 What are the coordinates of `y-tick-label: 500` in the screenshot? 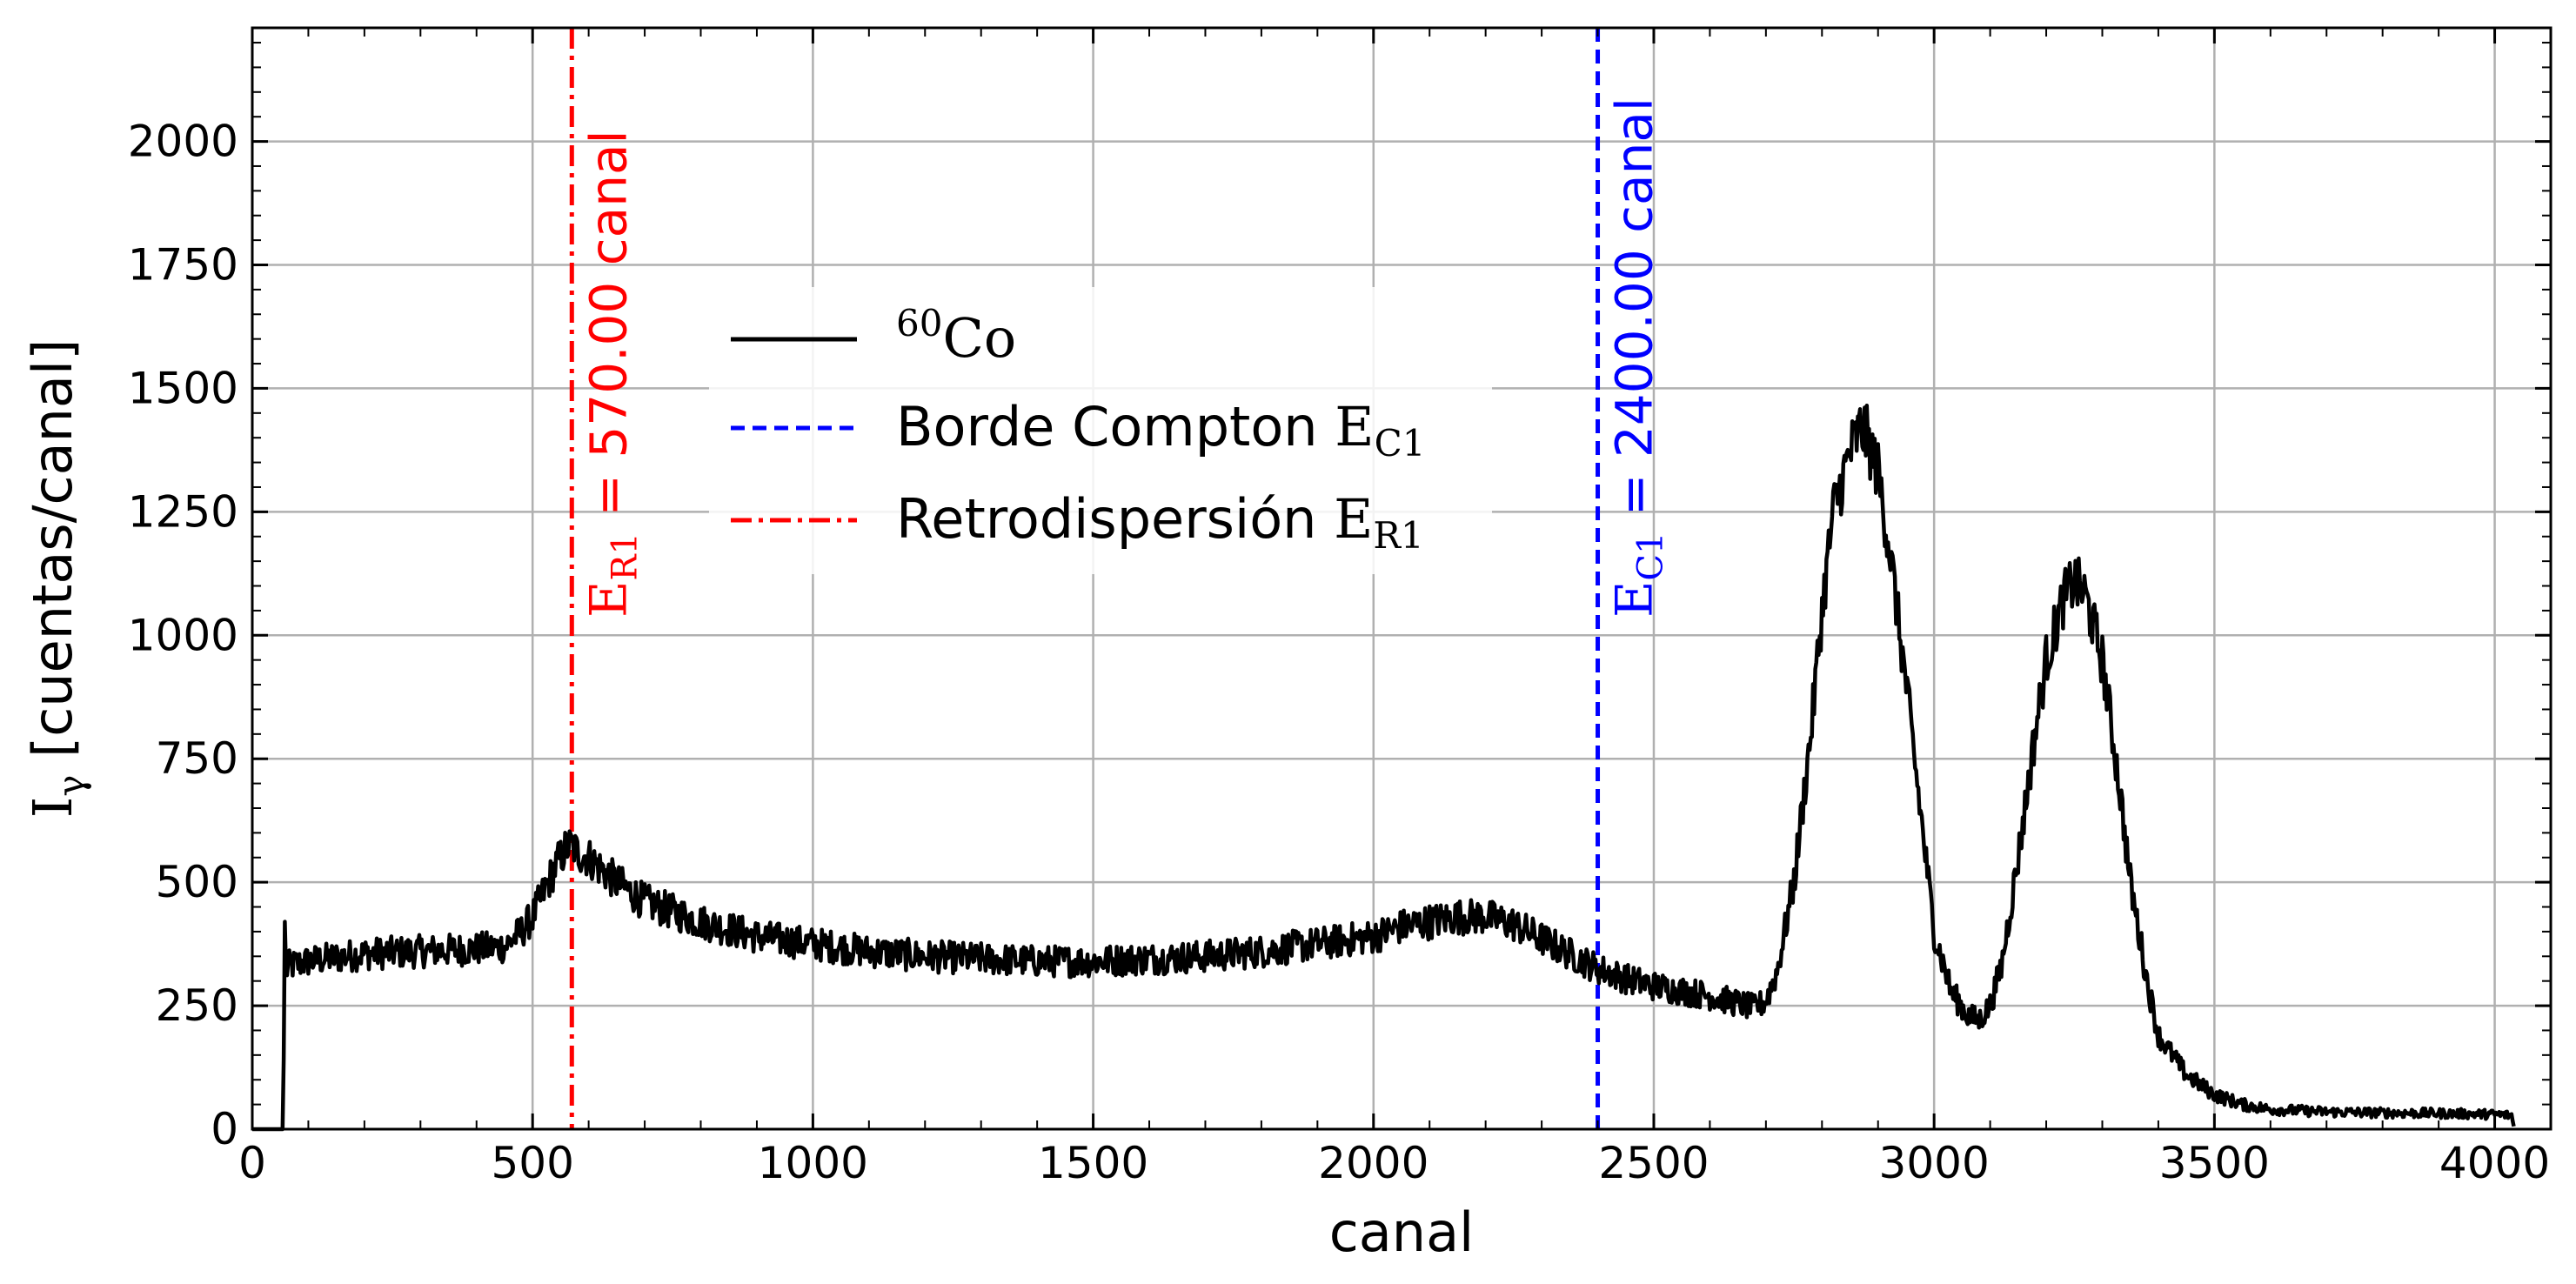 It's located at (197, 882).